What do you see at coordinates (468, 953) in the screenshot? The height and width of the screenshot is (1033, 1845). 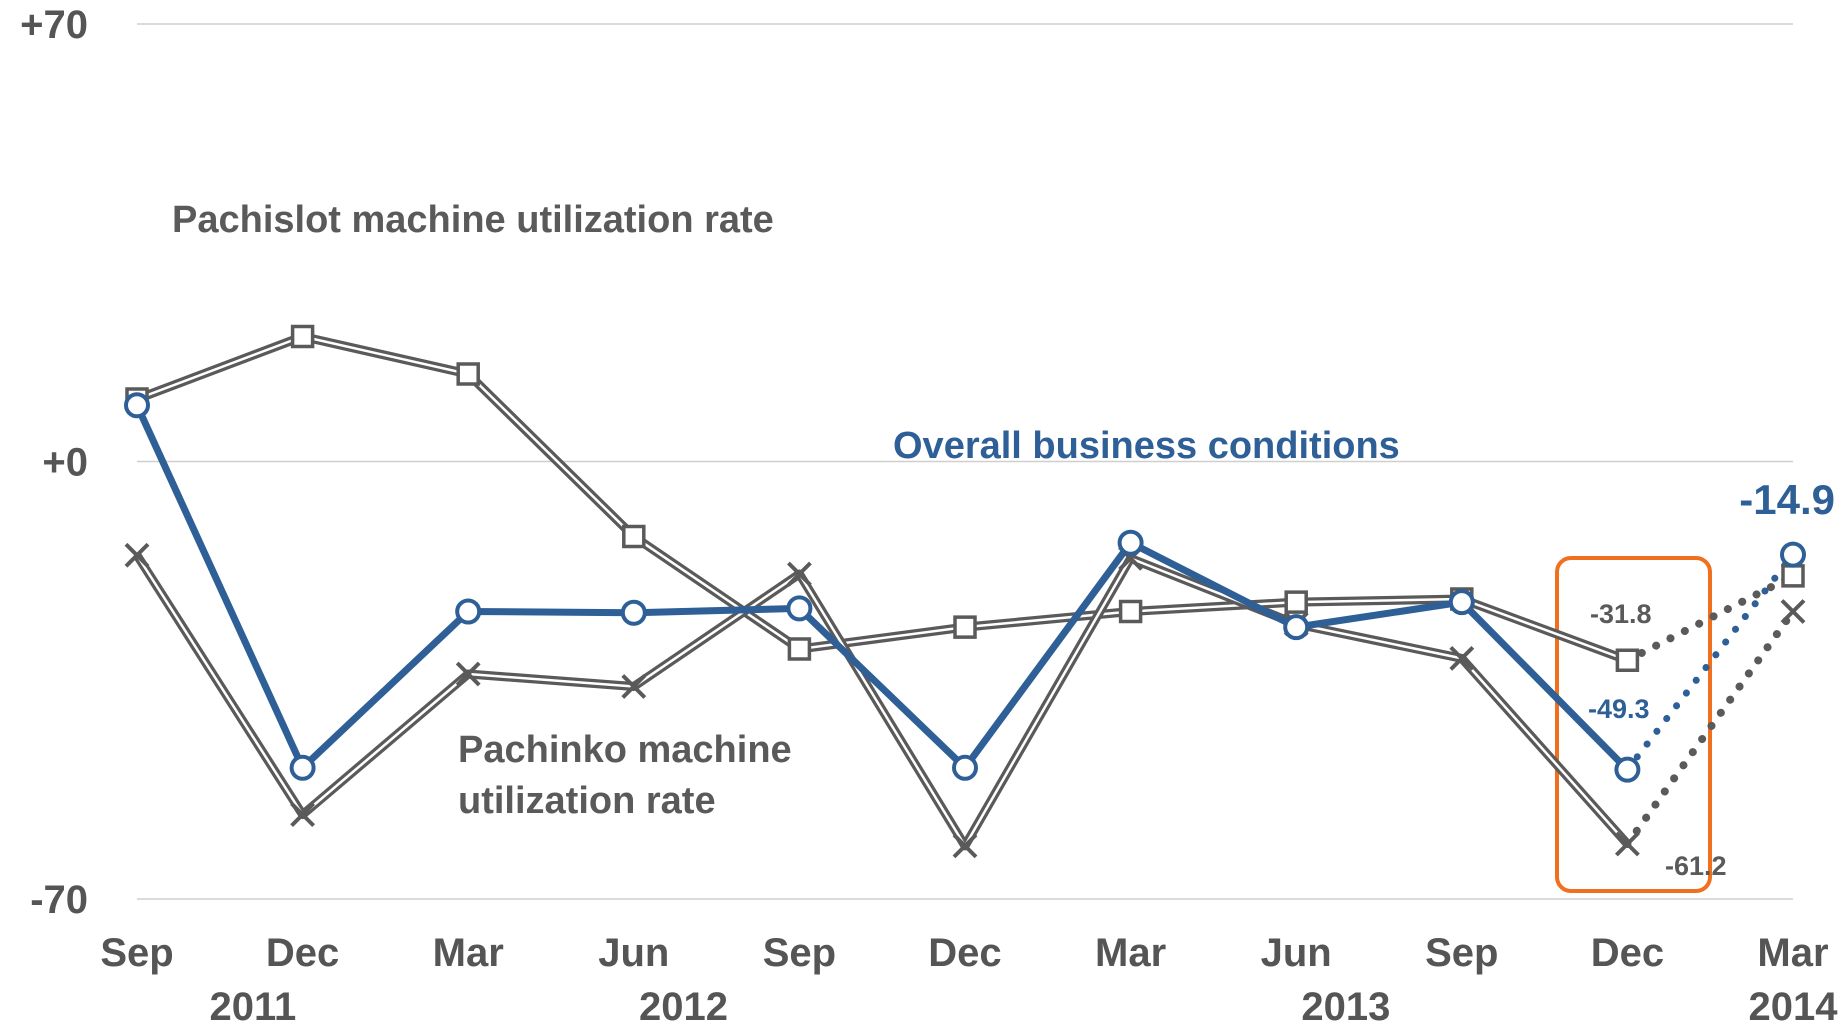 I see `x-tick-label-2: Mar` at bounding box center [468, 953].